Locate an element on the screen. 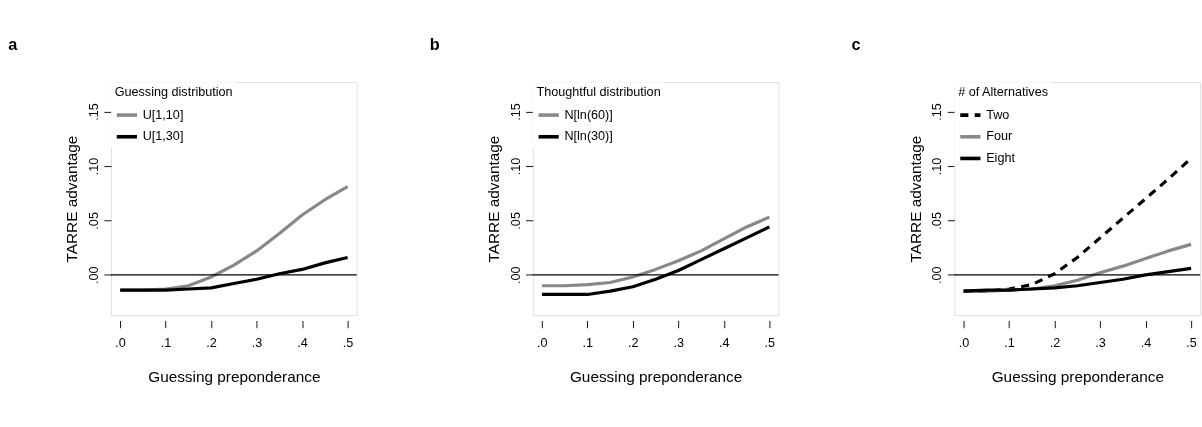 Image resolution: width=1202 pixels, height=427 pixels. chart-title: b is located at coordinates (434, 43).